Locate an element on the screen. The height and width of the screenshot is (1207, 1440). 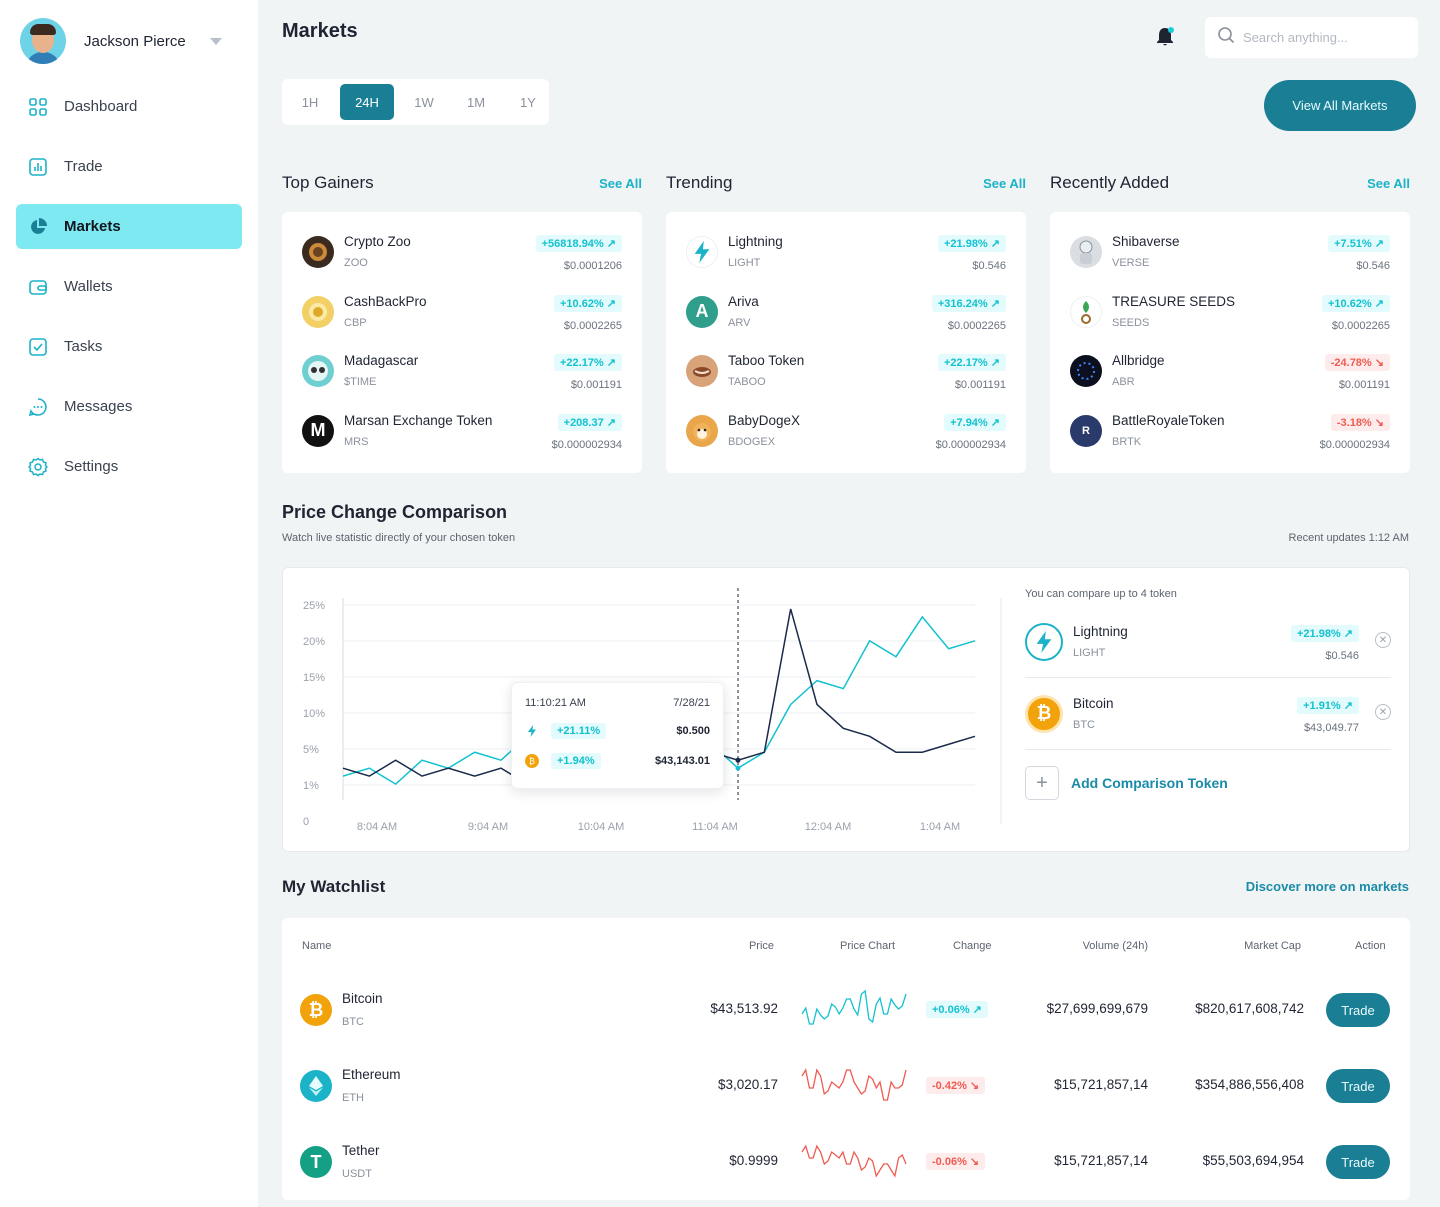
view-all-markets-button: View All Markets is located at coordinates (1340, 105).